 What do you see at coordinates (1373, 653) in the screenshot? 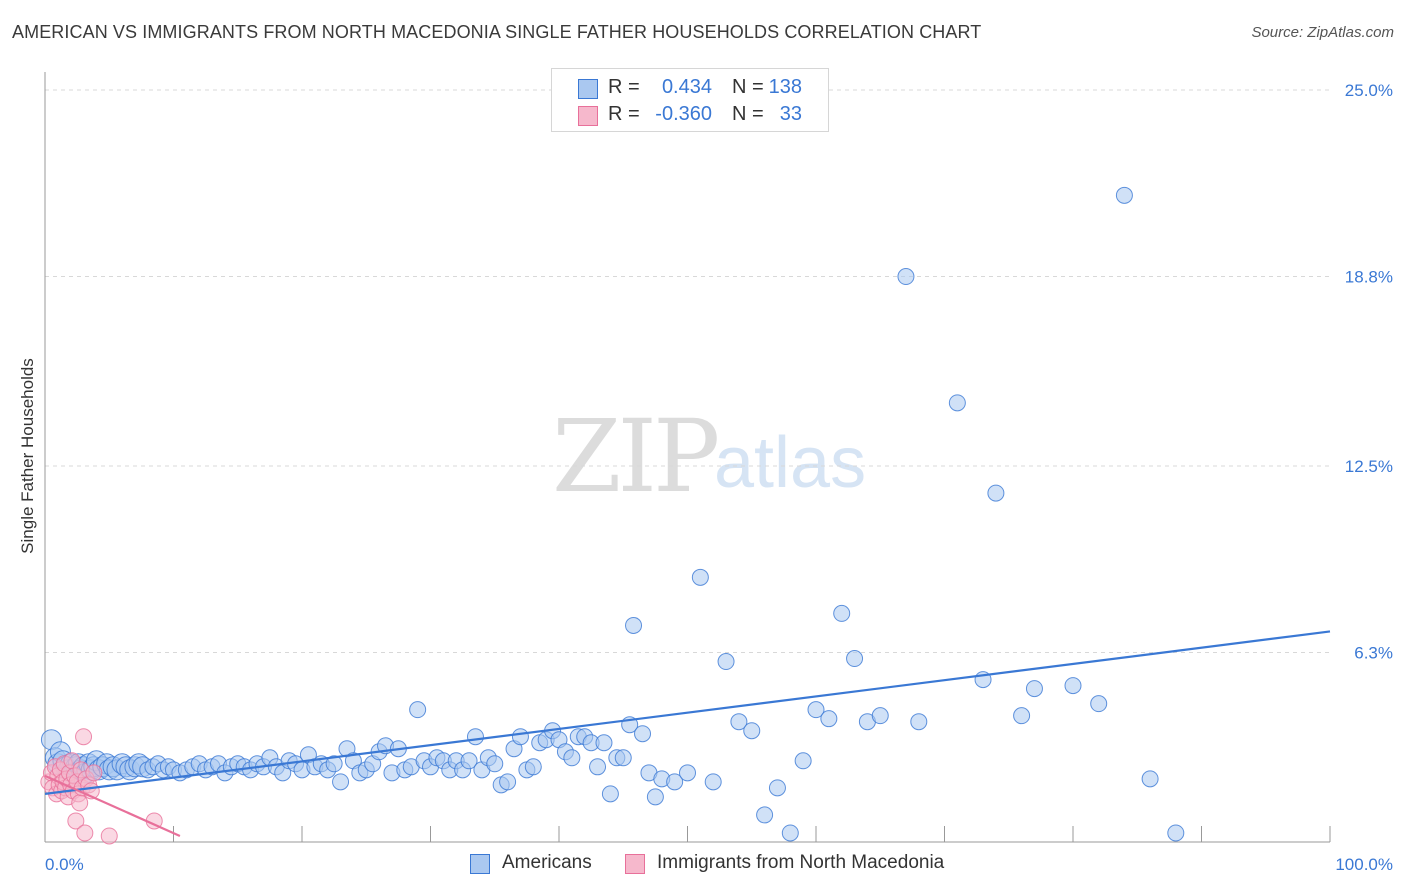
I see `y-tick-label: 6.3%` at bounding box center [1373, 653].